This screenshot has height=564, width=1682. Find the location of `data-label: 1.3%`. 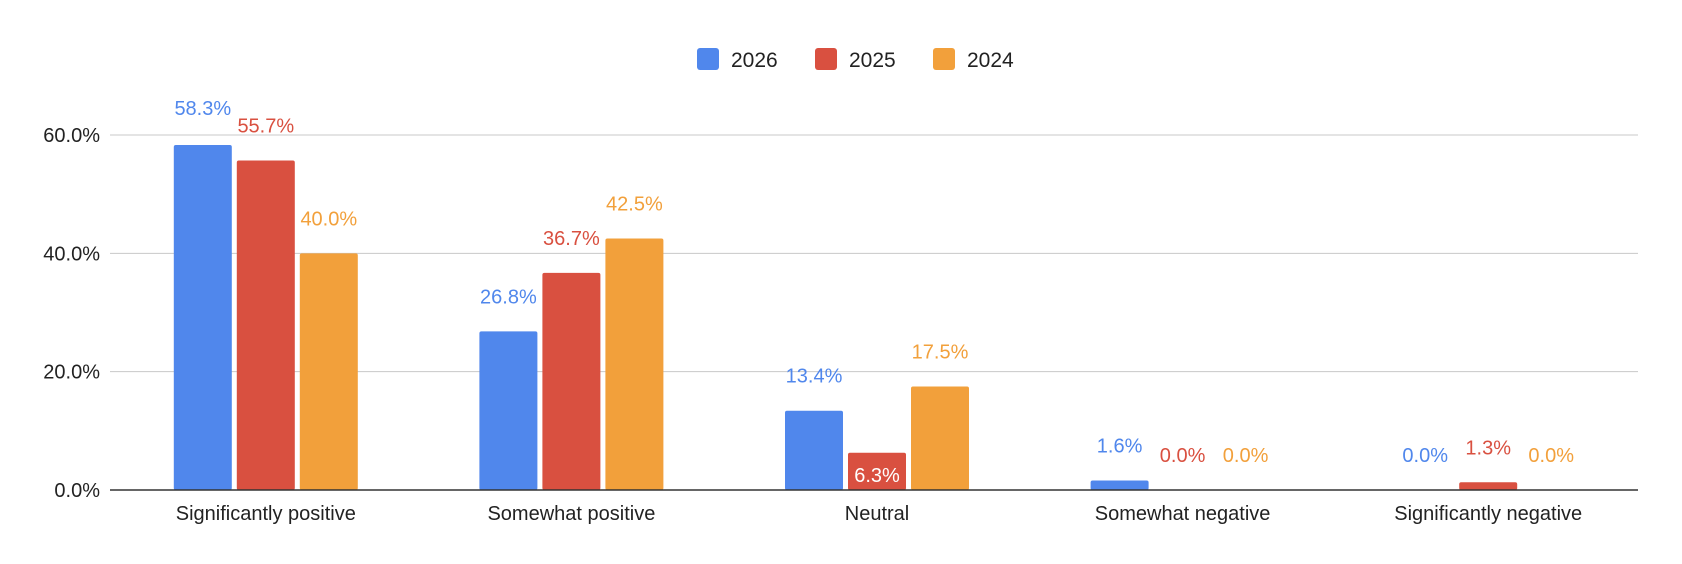

data-label: 1.3% is located at coordinates (1488, 448).